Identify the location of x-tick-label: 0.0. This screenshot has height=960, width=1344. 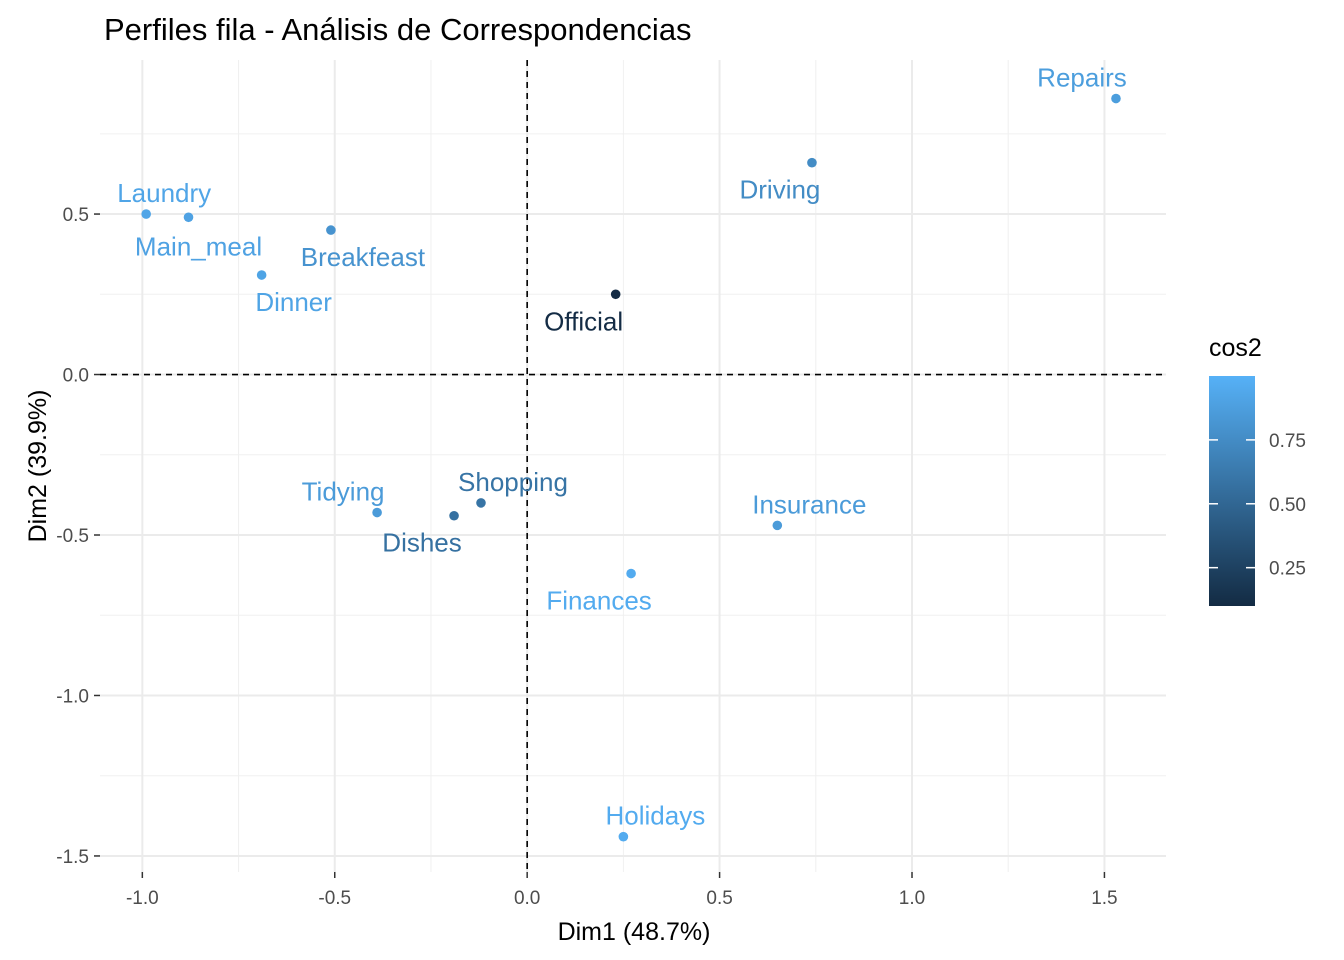
(527, 898).